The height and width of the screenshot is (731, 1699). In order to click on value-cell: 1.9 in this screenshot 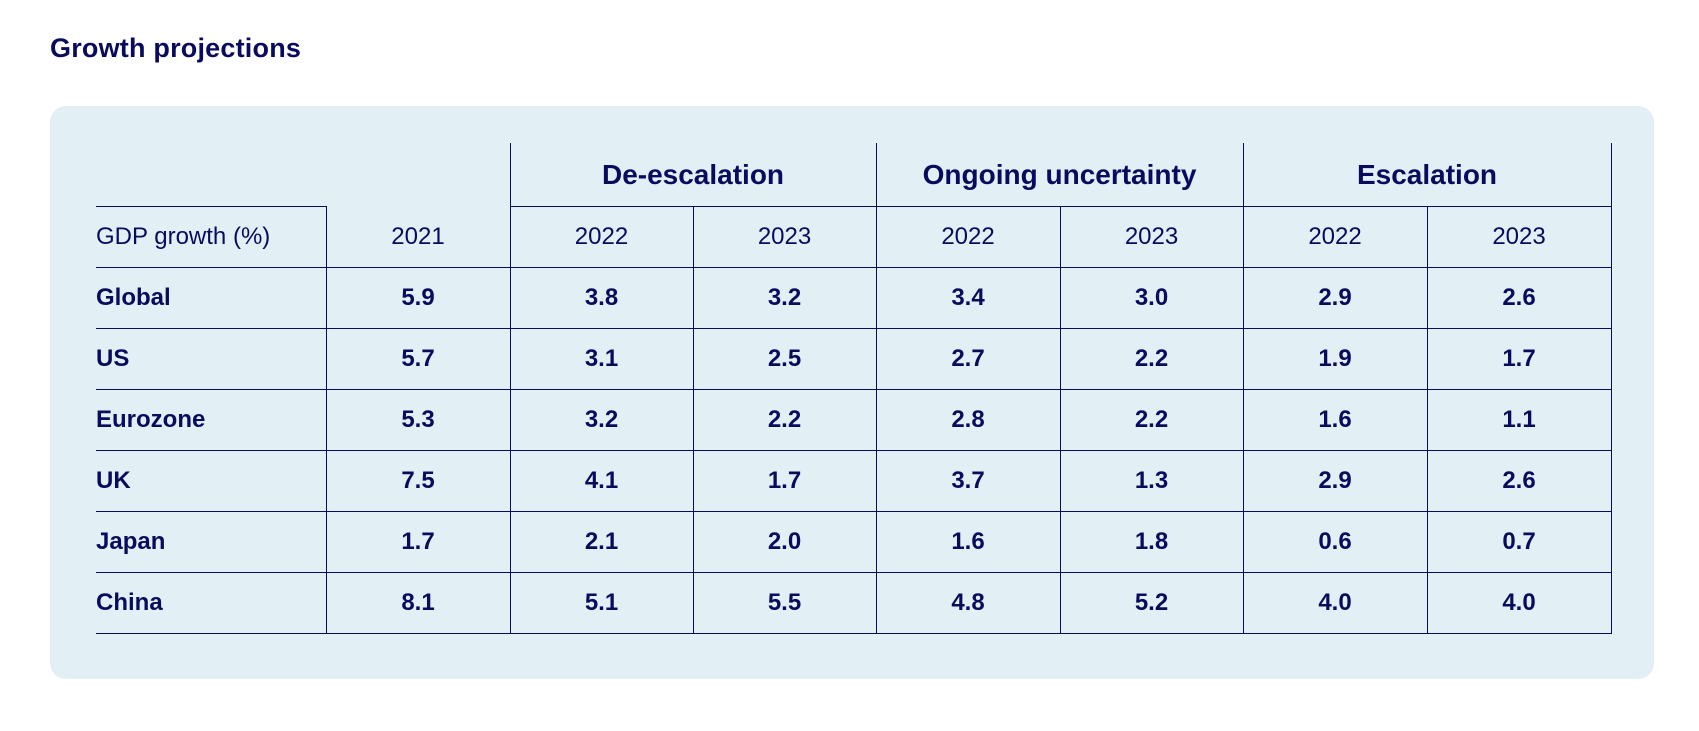, I will do `click(1335, 359)`.